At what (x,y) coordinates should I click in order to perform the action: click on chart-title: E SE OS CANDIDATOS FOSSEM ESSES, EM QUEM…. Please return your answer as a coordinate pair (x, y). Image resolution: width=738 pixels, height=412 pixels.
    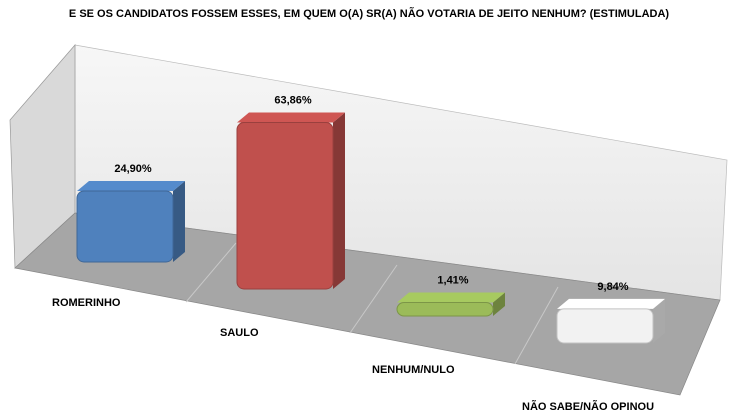
    Looking at the image, I should click on (369, 13).